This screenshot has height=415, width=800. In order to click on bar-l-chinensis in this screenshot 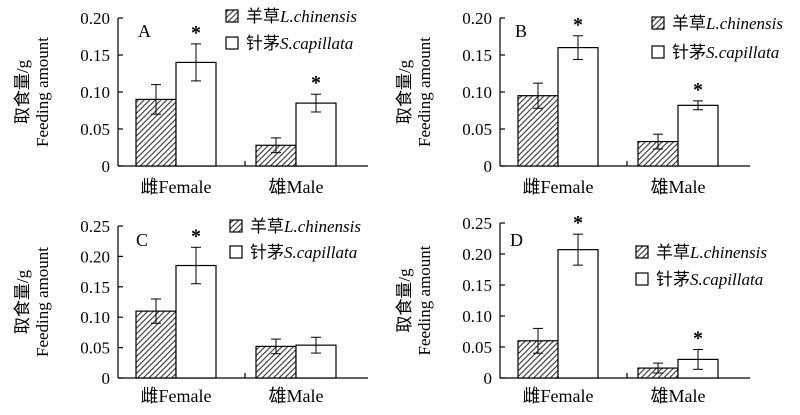, I will do `click(156, 344)`.